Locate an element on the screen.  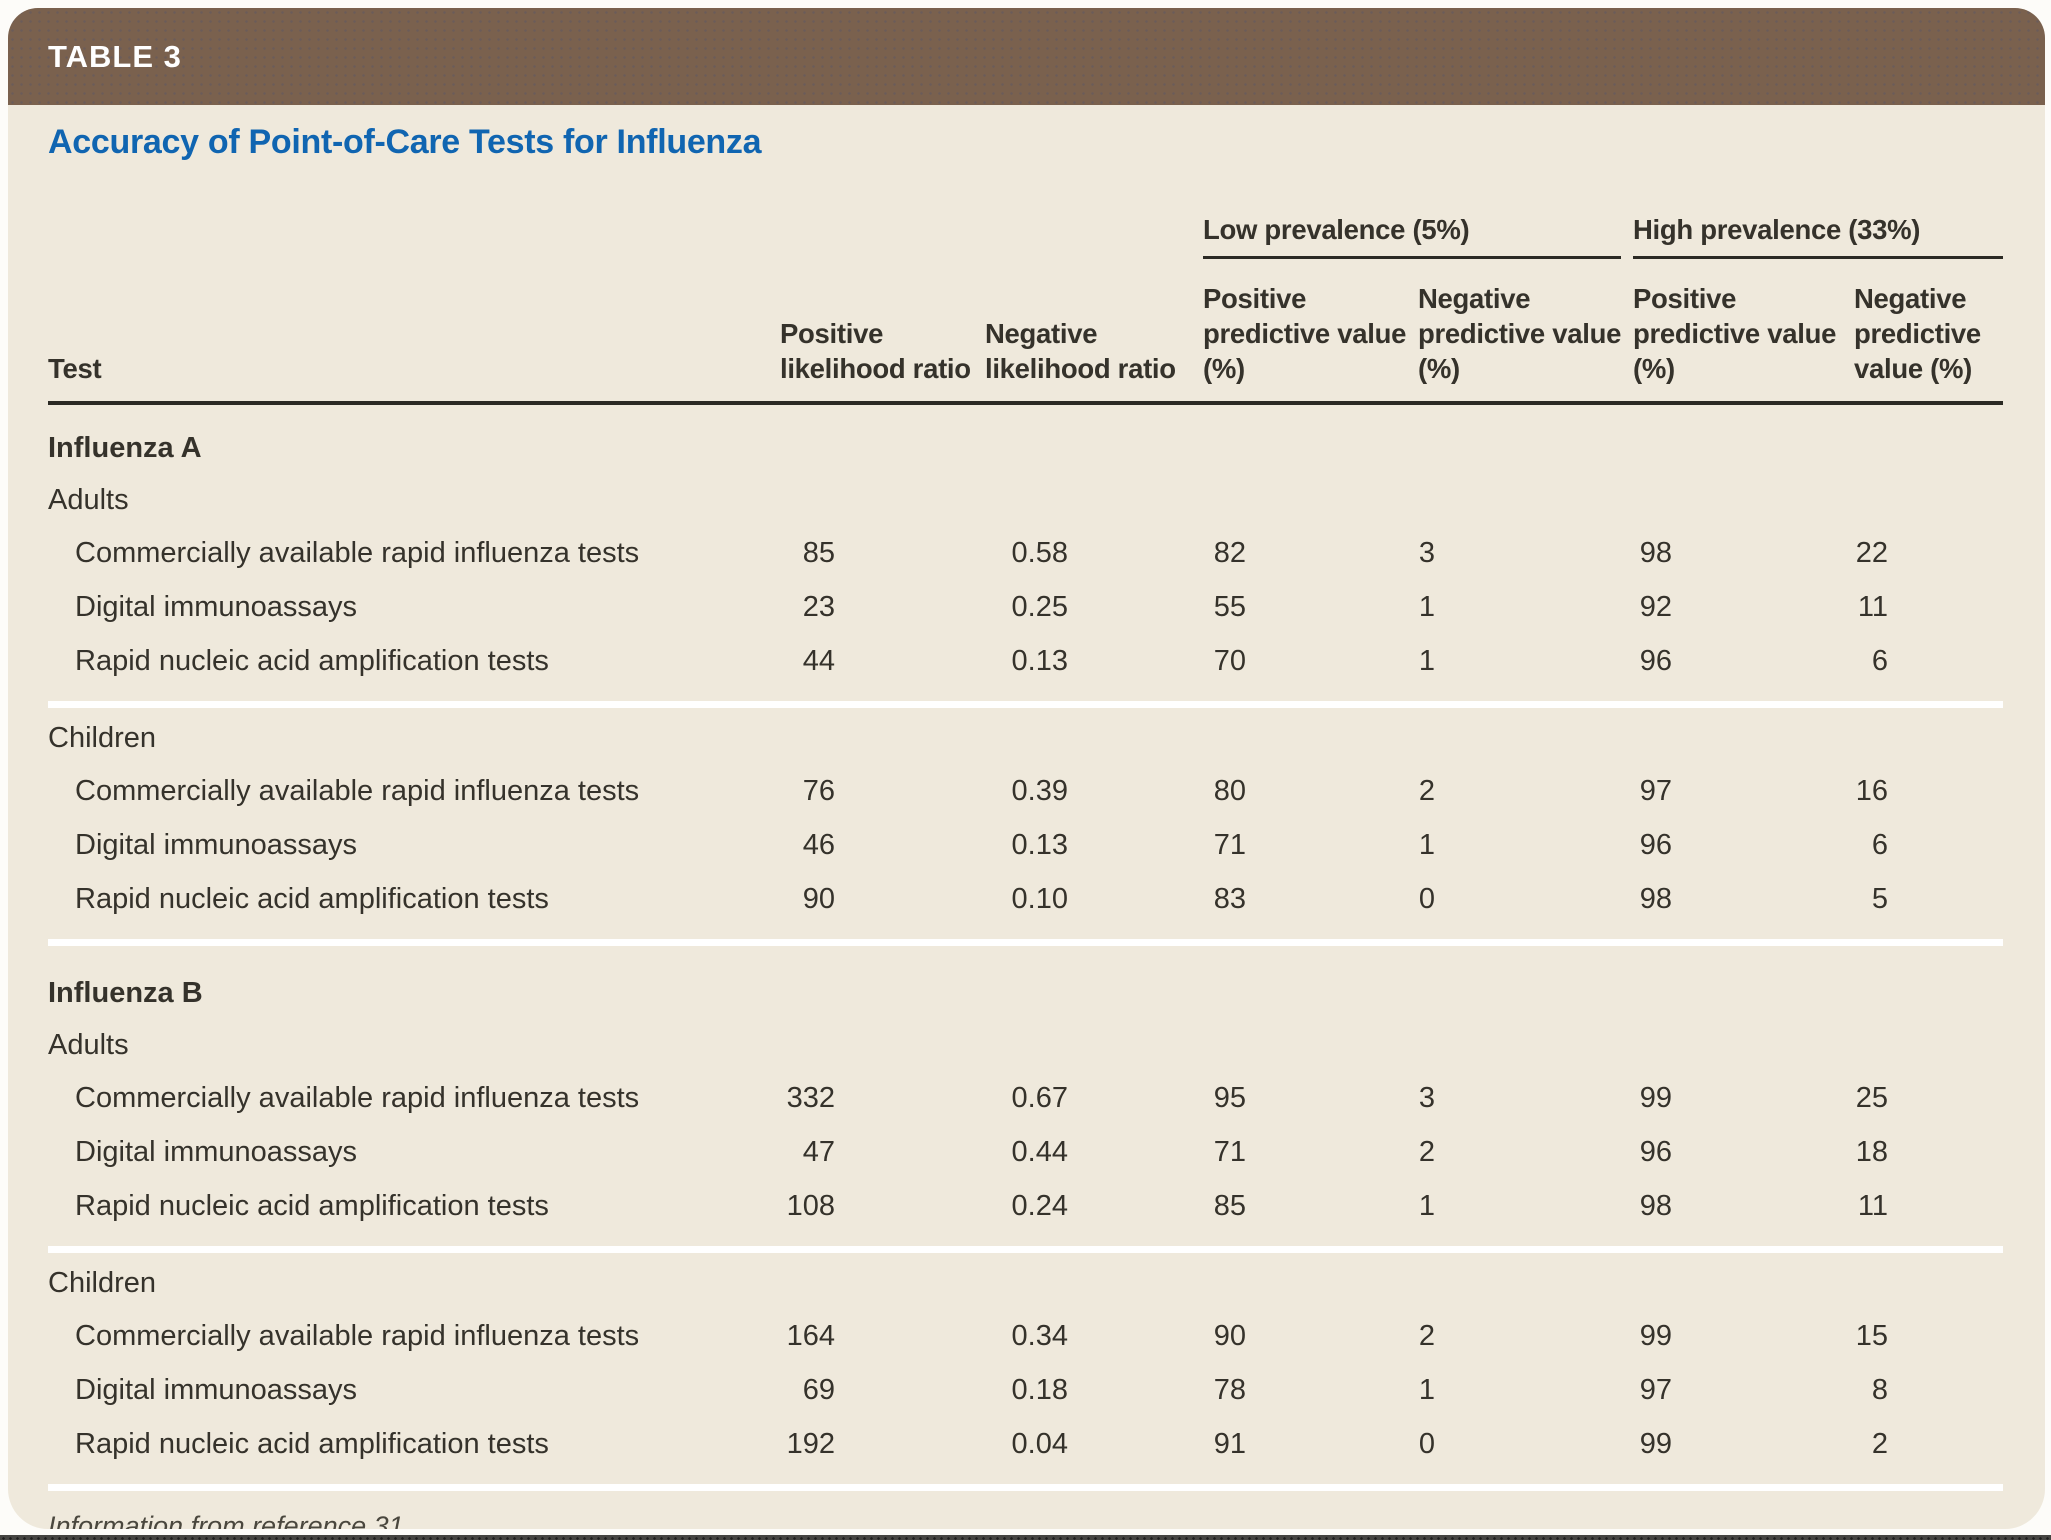
npv-high-cell: 8 is located at coordinates (1880, 1390).